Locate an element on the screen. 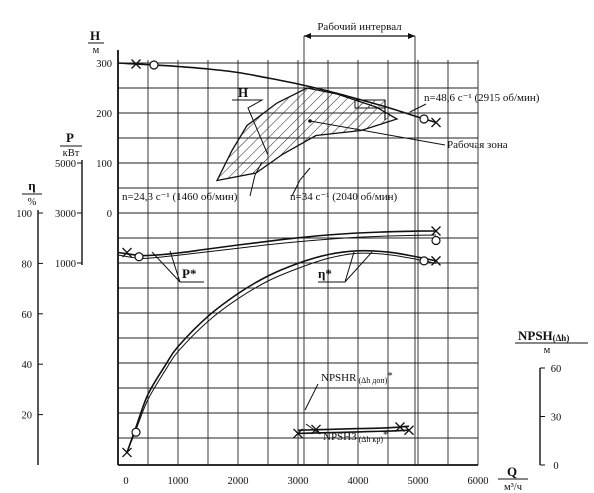  eta-tick-label: 40 is located at coordinates (27, 365).